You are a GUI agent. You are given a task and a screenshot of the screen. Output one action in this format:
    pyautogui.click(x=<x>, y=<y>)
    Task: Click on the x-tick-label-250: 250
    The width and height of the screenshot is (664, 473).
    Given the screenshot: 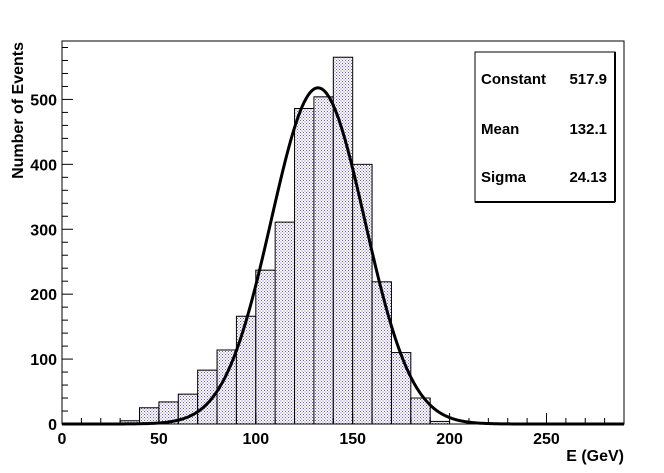 What is the action you would take?
    pyautogui.click(x=546, y=439)
    